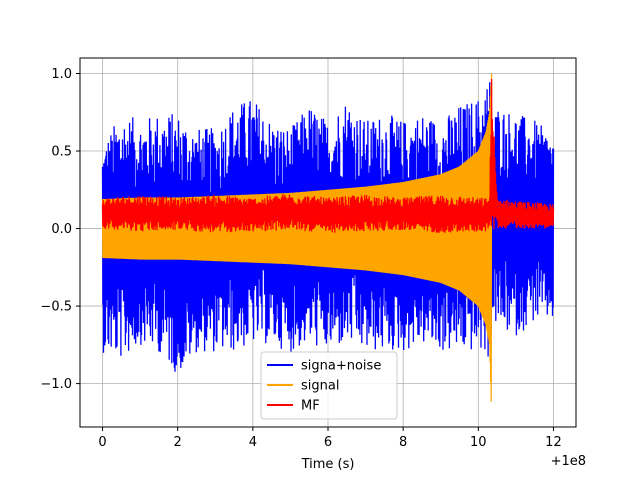 The height and width of the screenshot is (480, 640). Describe the element at coordinates (61, 74) in the screenshot. I see `y-tick-label: 1.0` at that location.